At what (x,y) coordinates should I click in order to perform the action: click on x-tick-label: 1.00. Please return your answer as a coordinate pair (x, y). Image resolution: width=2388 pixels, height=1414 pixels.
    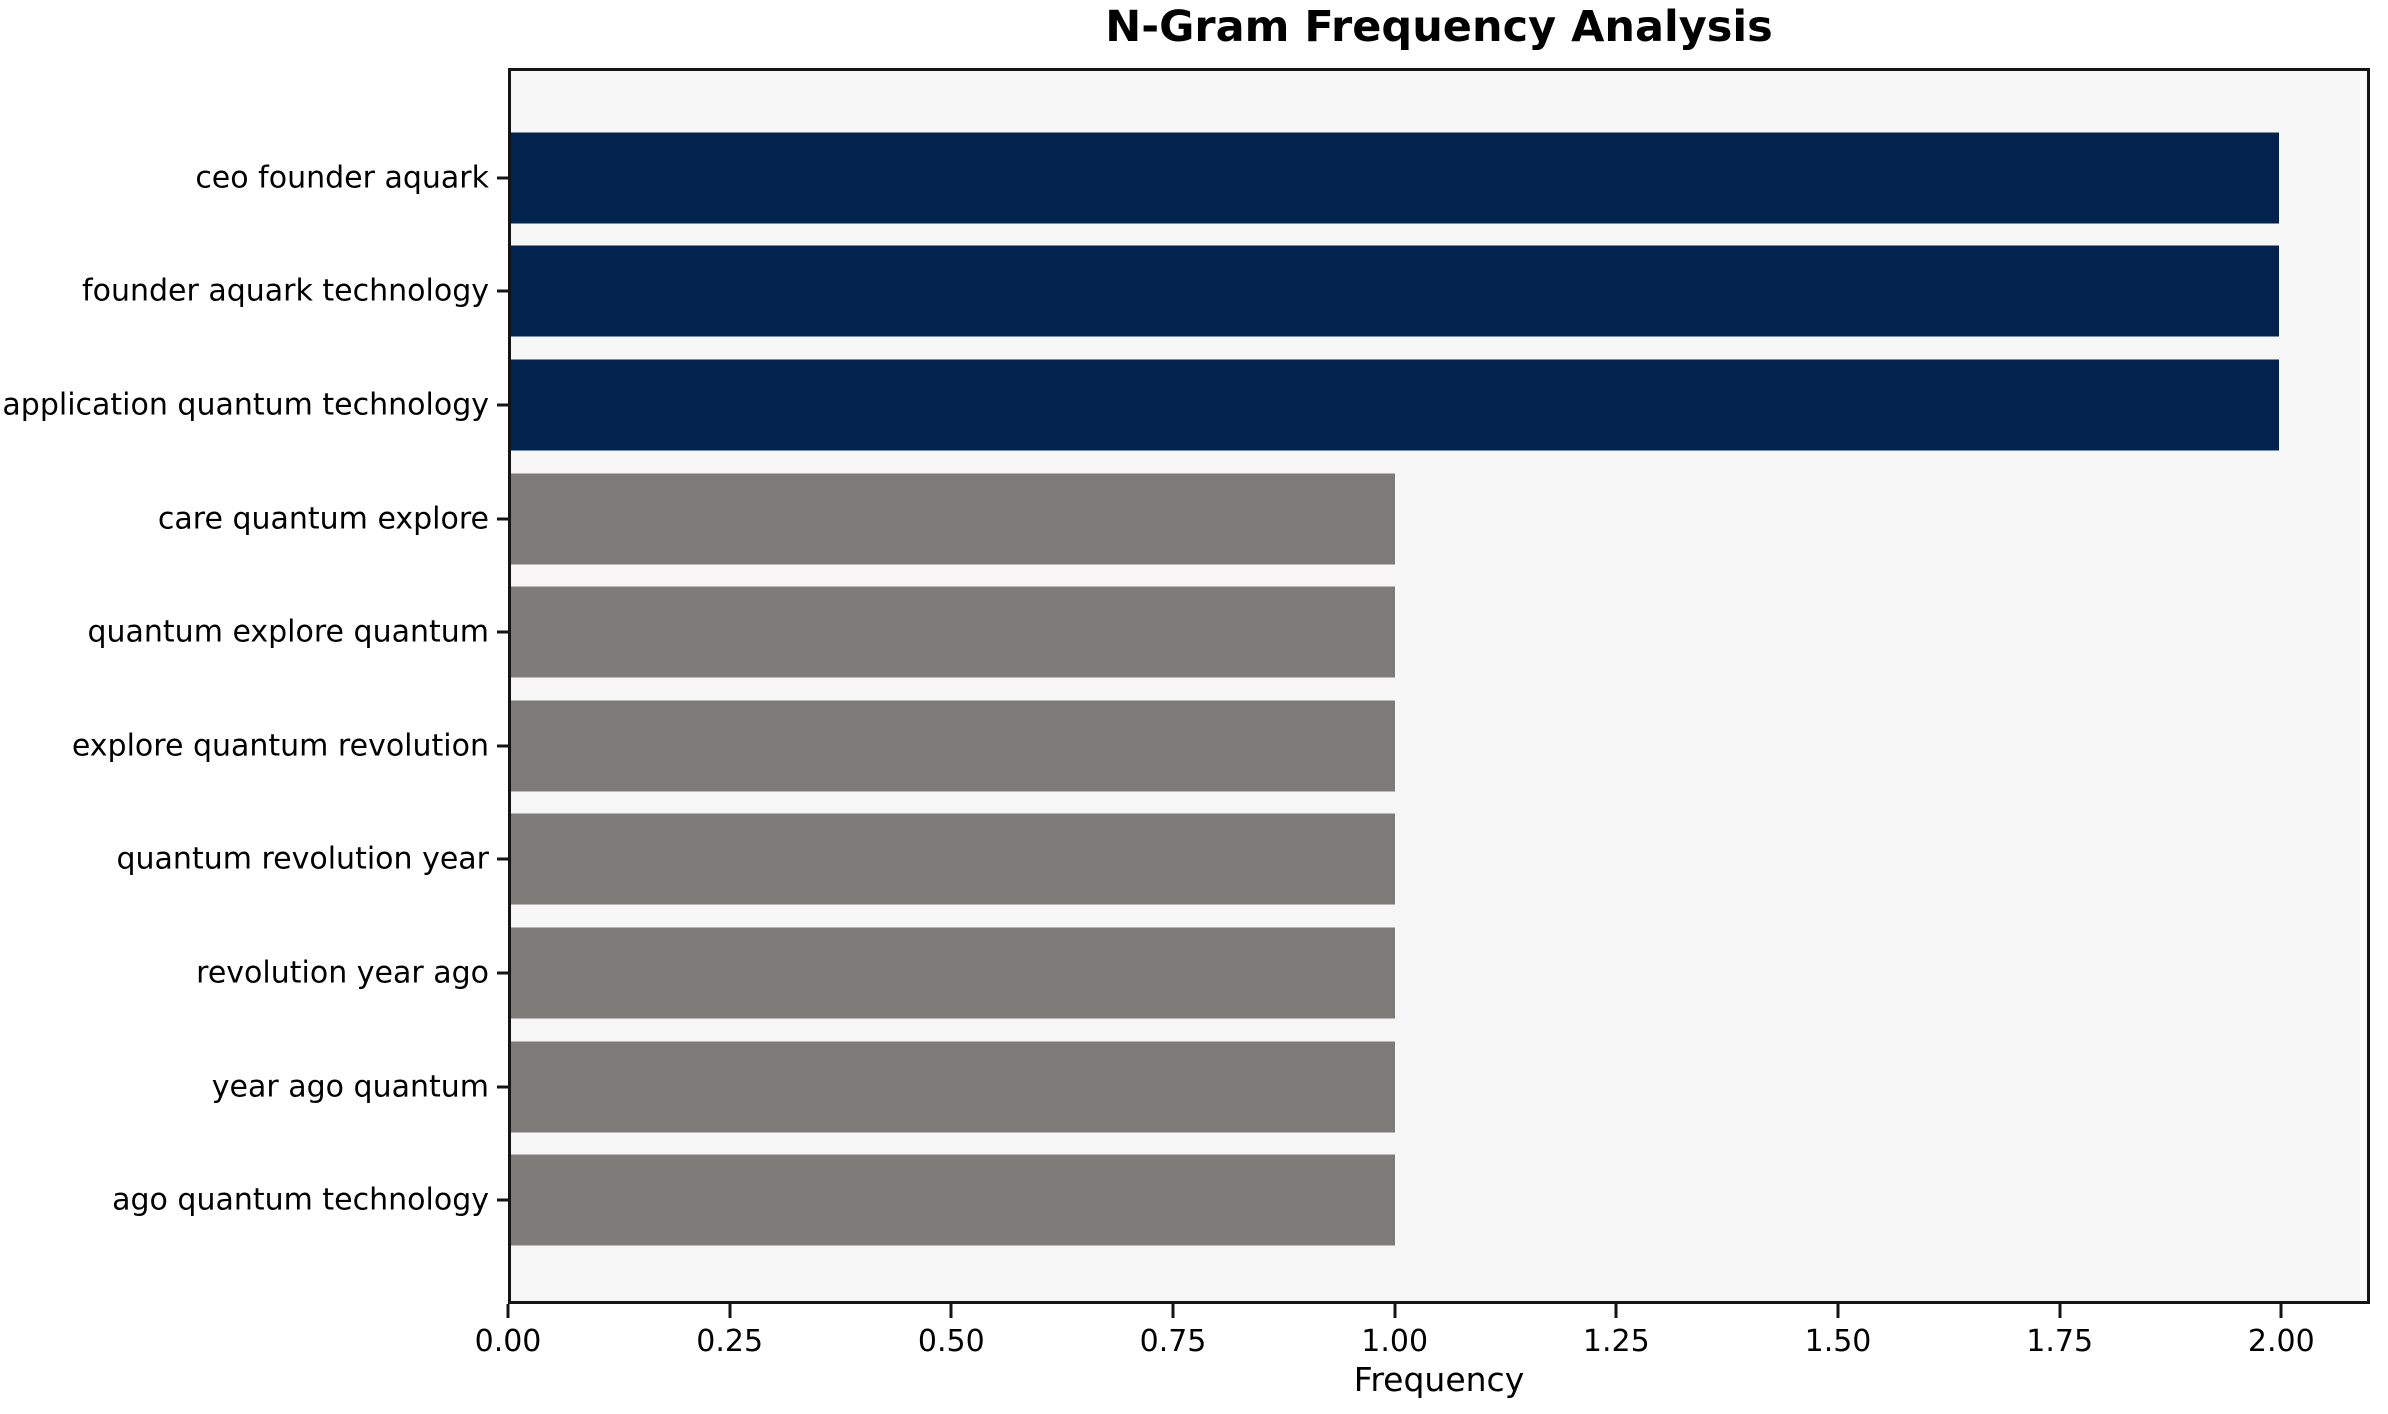
    Looking at the image, I should click on (1395, 1341).